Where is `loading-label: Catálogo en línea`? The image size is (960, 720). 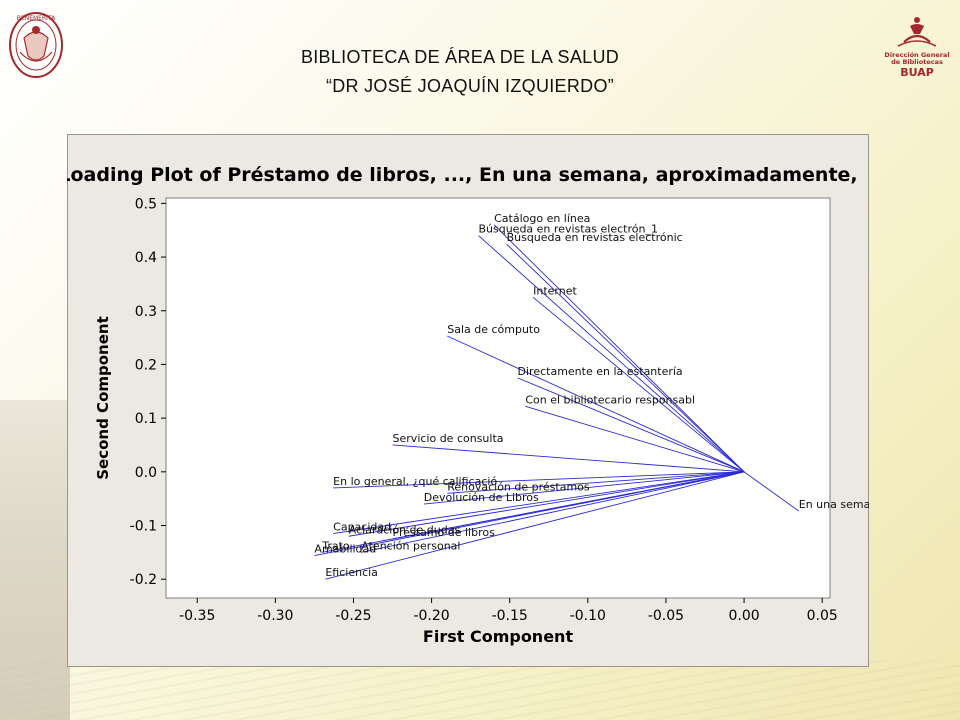 loading-label: Catálogo en línea is located at coordinates (542, 218).